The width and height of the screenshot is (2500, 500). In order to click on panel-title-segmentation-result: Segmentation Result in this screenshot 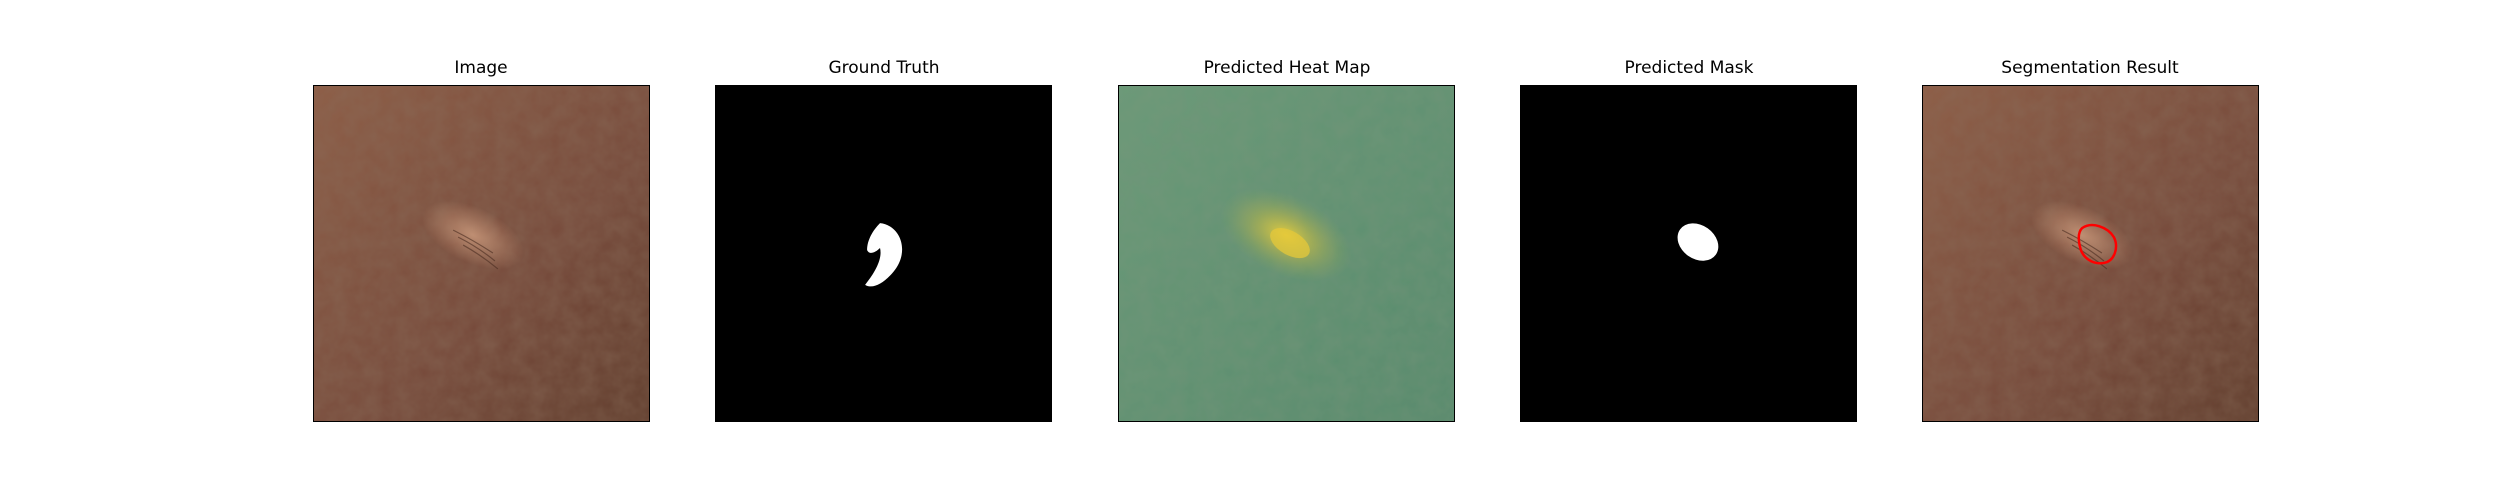, I will do `click(2090, 68)`.